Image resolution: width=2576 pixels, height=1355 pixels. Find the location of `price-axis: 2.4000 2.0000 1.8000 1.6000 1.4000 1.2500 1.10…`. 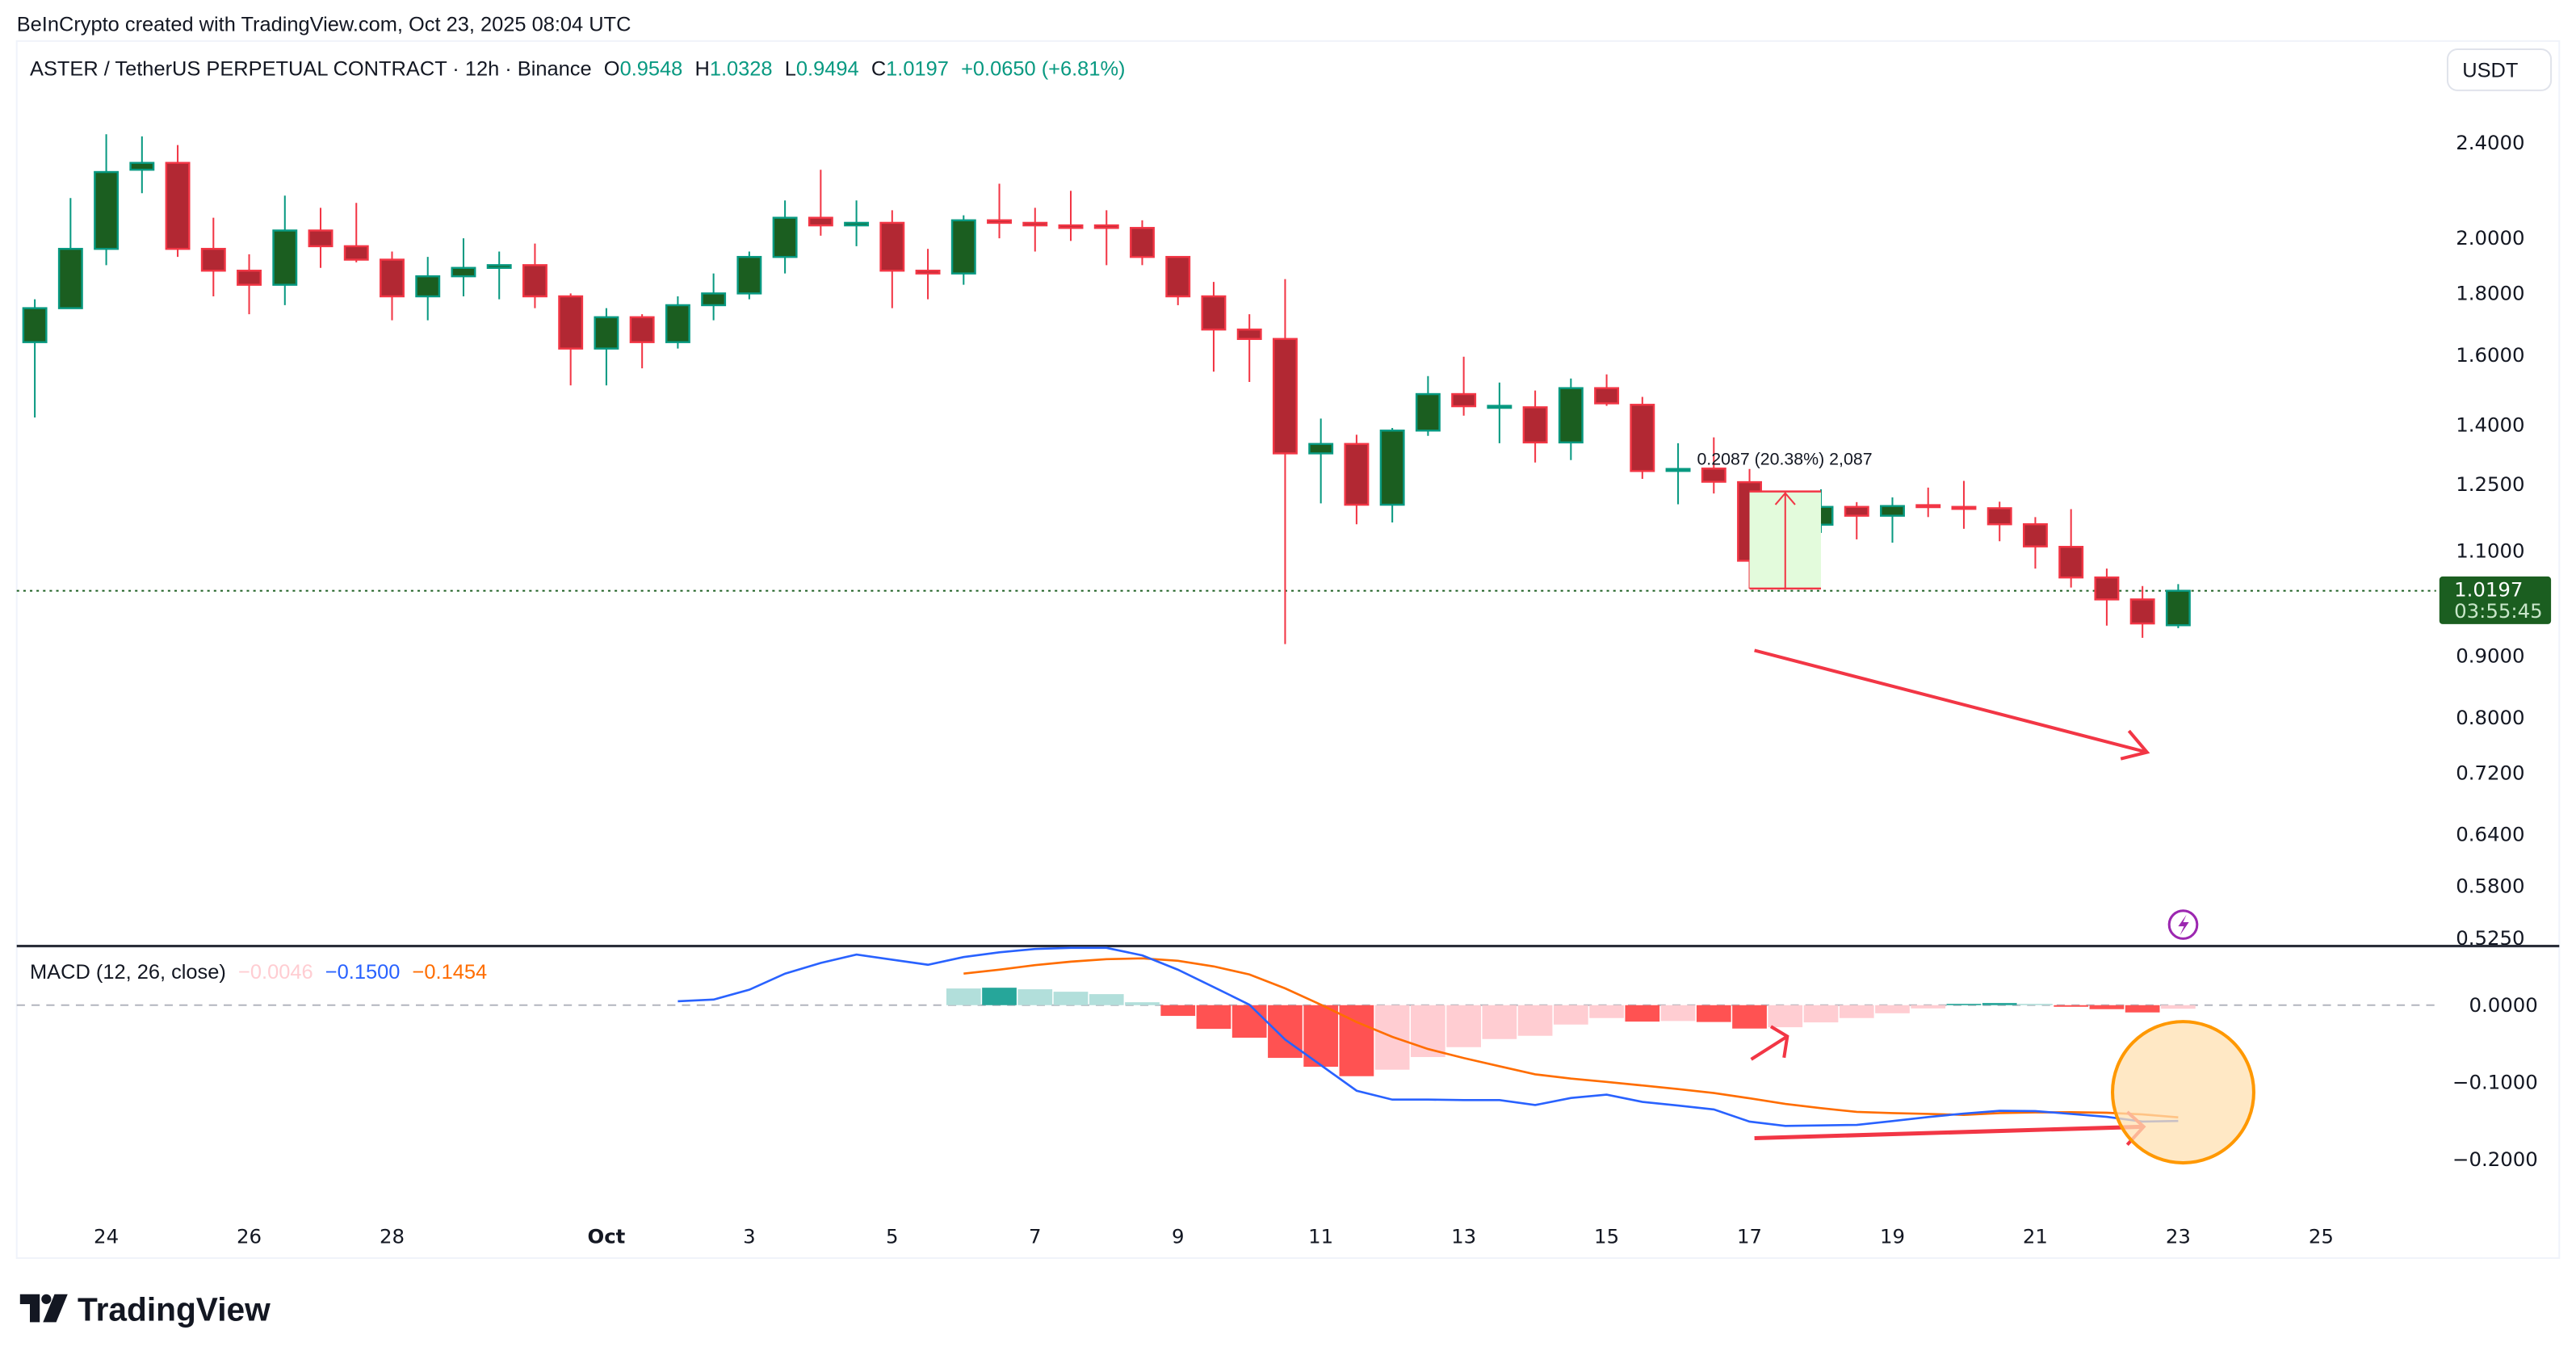

price-axis: 2.4000 2.0000 1.8000 1.6000 1.4000 1.2500 1.10… is located at coordinates (2490, 541).